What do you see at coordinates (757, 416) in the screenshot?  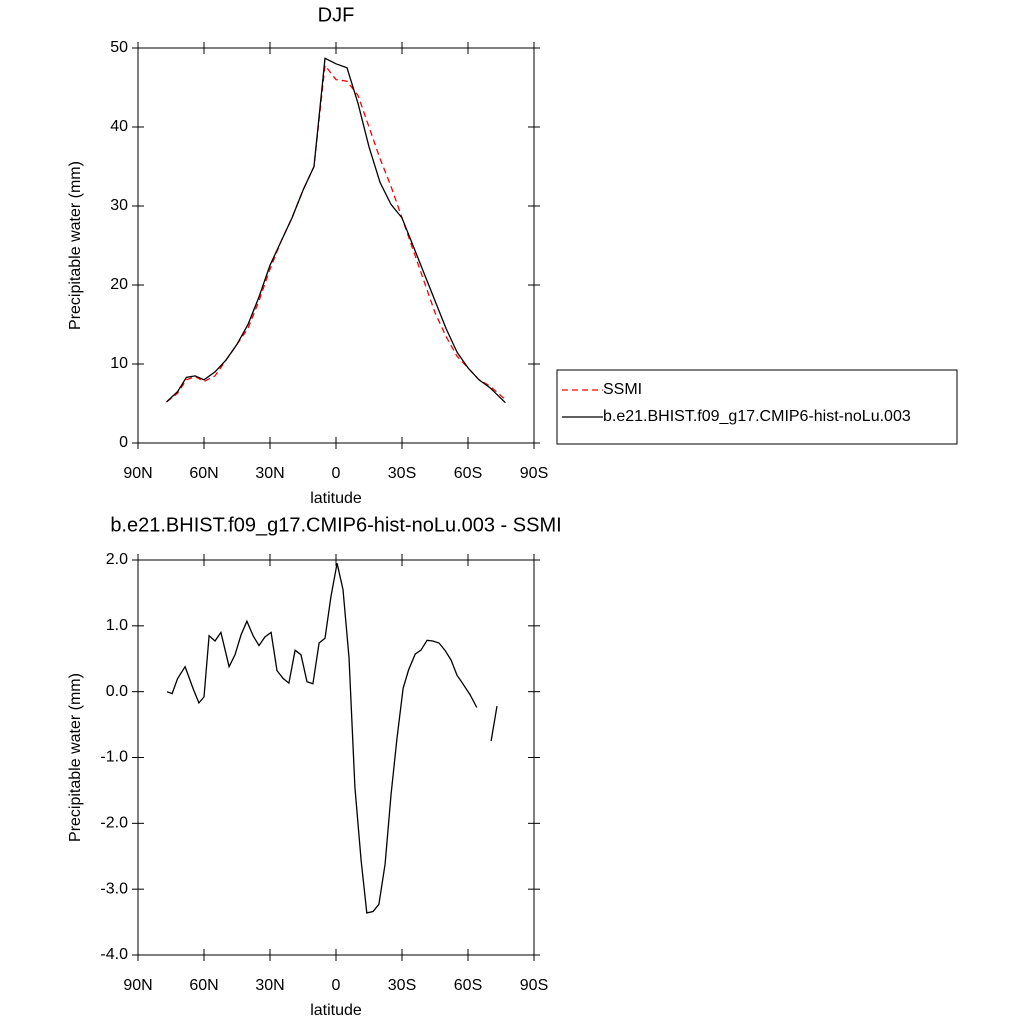 I see `legend-label: b.e21.BHIST.f09_g17.CMIP6-hist-noLu.003` at bounding box center [757, 416].